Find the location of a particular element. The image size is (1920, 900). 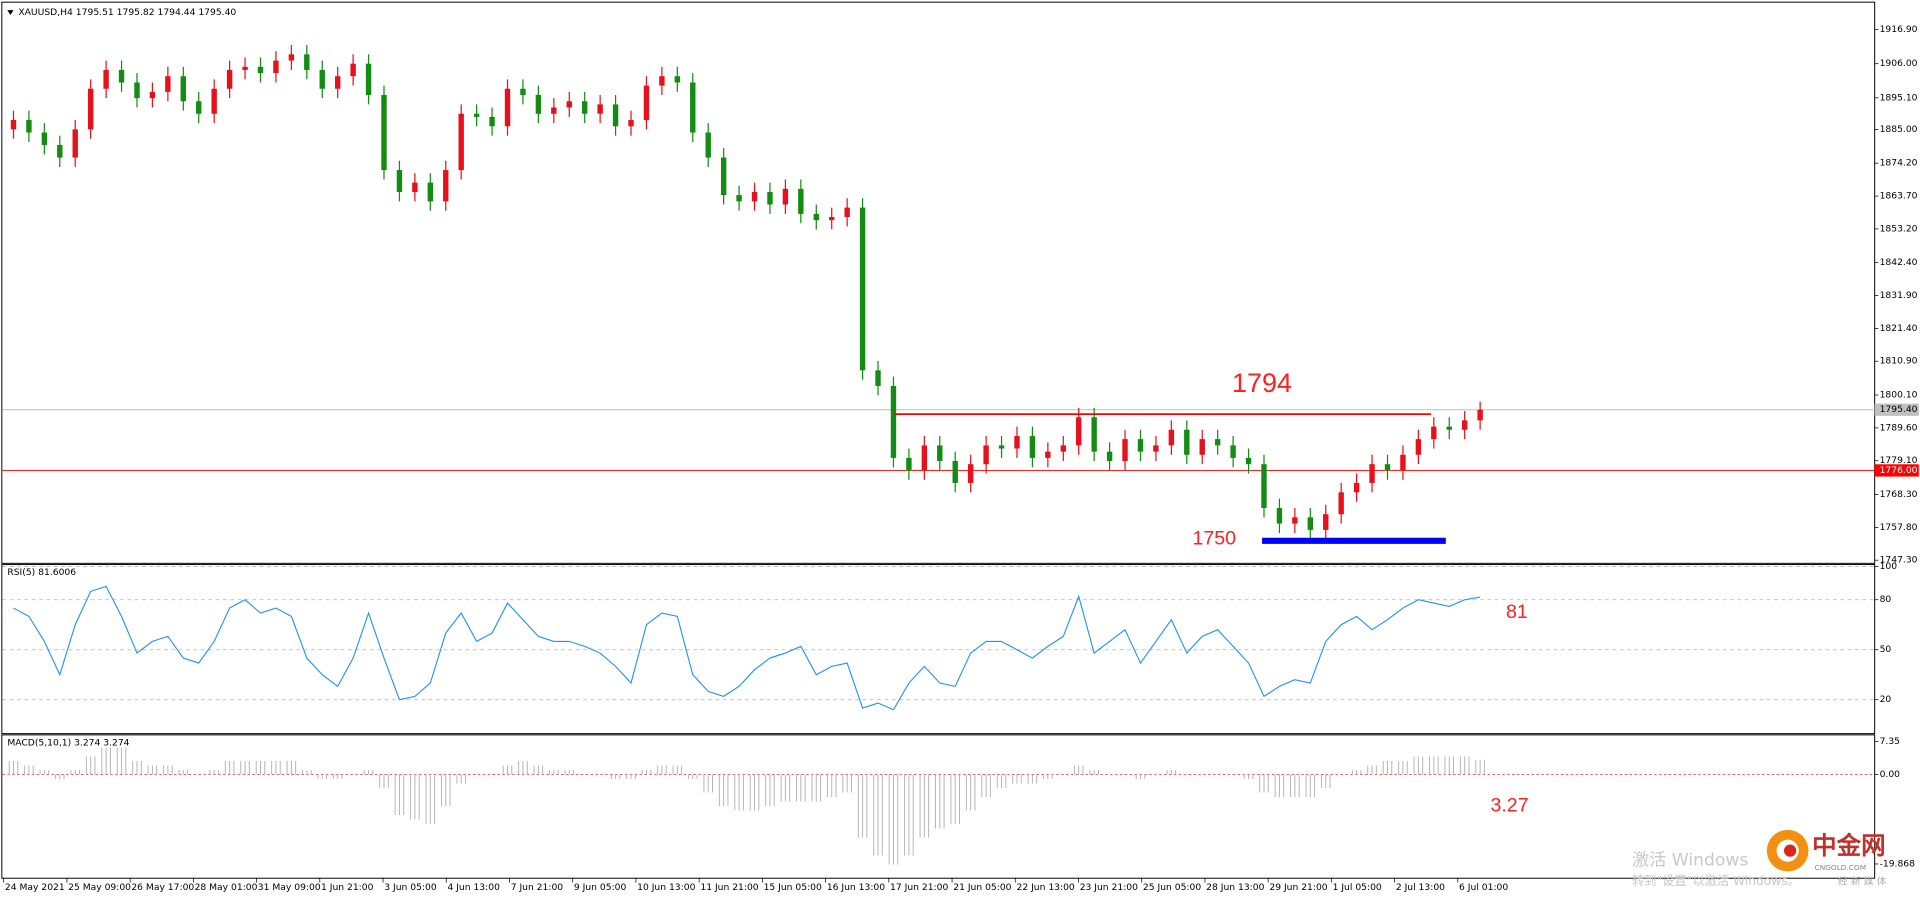

x-tick-label: 4 Jun 13:00 is located at coordinates (473, 887).